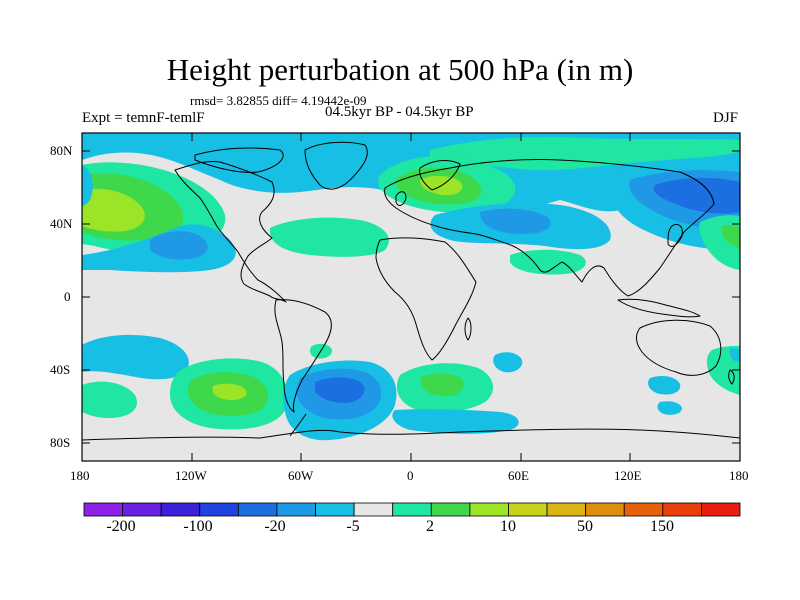 The image size is (800, 600). Describe the element at coordinates (60, 369) in the screenshot. I see `y-tick-40s: 40S` at that location.